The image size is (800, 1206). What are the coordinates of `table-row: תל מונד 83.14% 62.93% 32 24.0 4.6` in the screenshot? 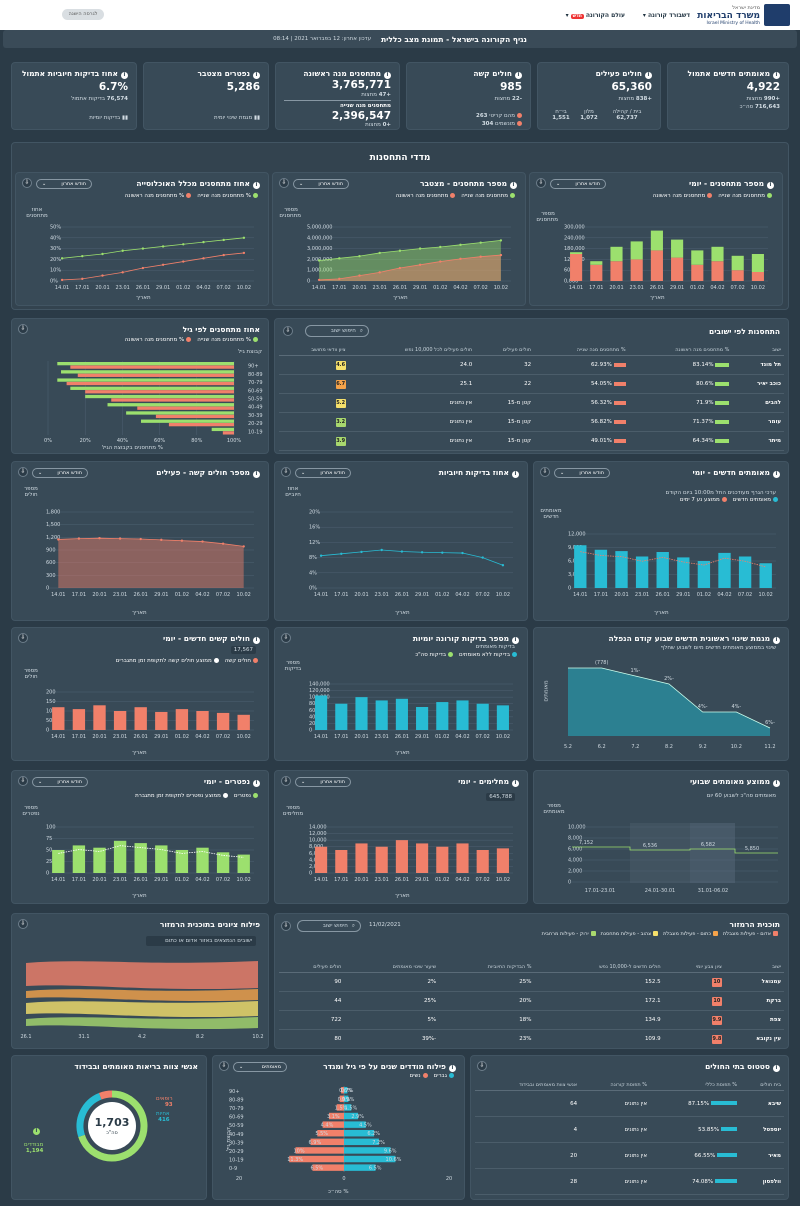 It's located at (531, 365).